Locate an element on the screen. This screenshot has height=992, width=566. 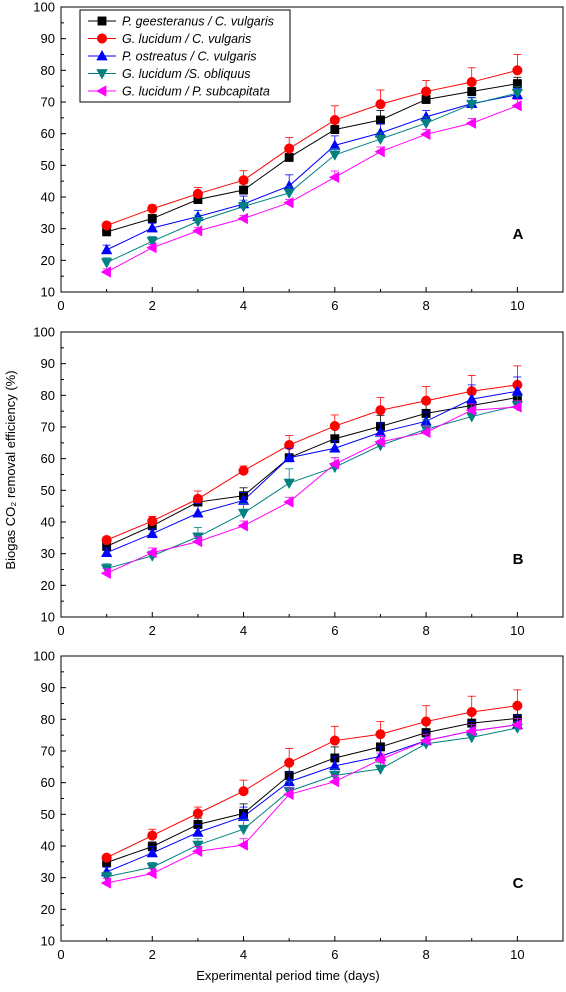
y-tick-label: 40 is located at coordinates (48, 522).